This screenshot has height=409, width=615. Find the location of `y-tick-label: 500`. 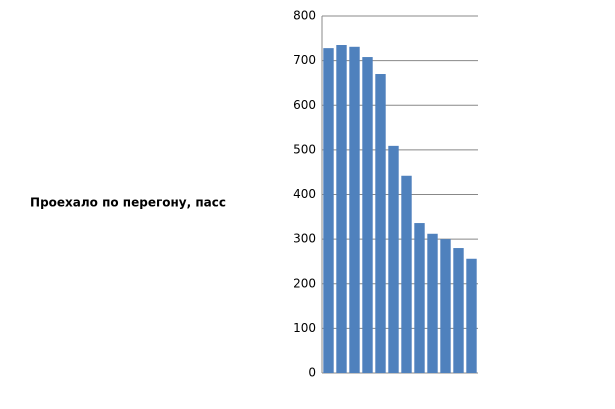

y-tick-label: 500 is located at coordinates (304, 149).